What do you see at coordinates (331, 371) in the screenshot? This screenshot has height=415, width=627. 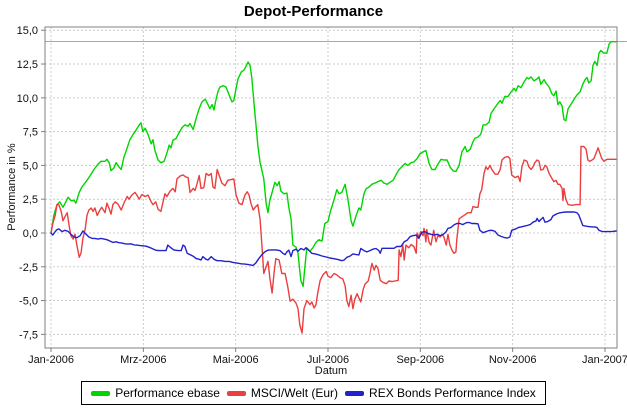 I see `x-axis-label: Datum` at bounding box center [331, 371].